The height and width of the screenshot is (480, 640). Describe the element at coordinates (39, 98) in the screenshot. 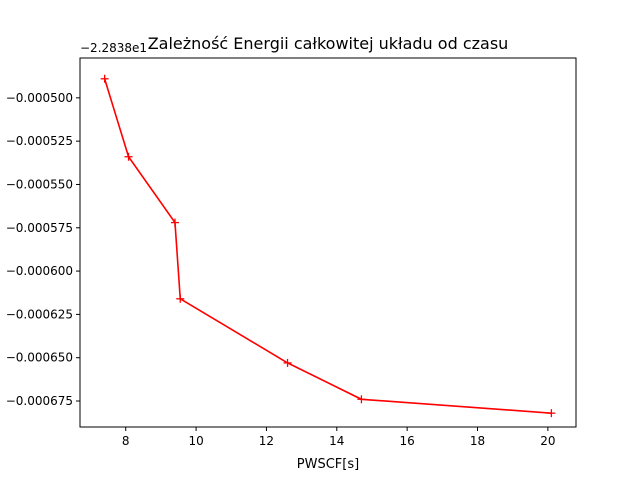

I see `y-tick-label: −0.000500` at that location.